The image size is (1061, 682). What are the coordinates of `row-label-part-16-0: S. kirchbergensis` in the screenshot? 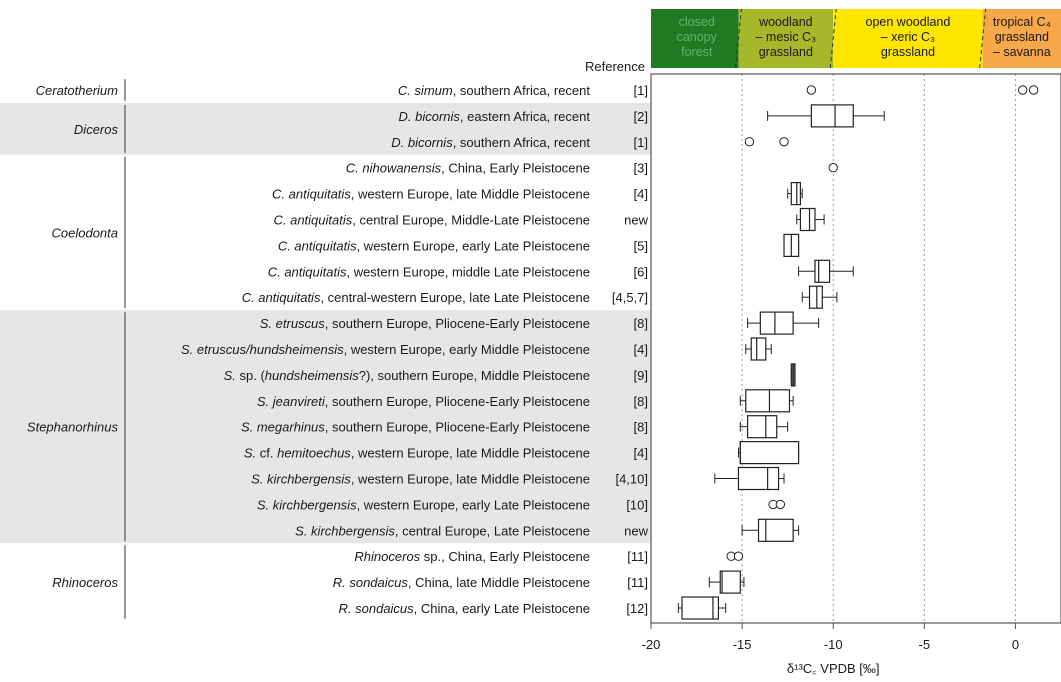 It's located at (307, 504).